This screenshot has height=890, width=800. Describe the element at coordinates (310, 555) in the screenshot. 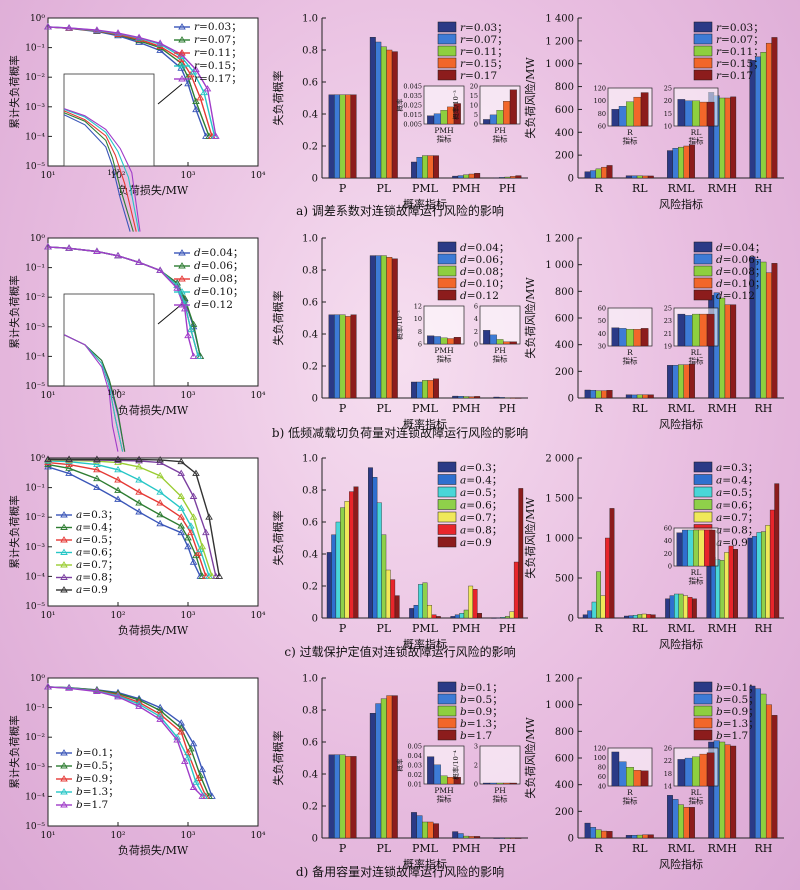

I see `y-tick-label: 0.4` at that location.